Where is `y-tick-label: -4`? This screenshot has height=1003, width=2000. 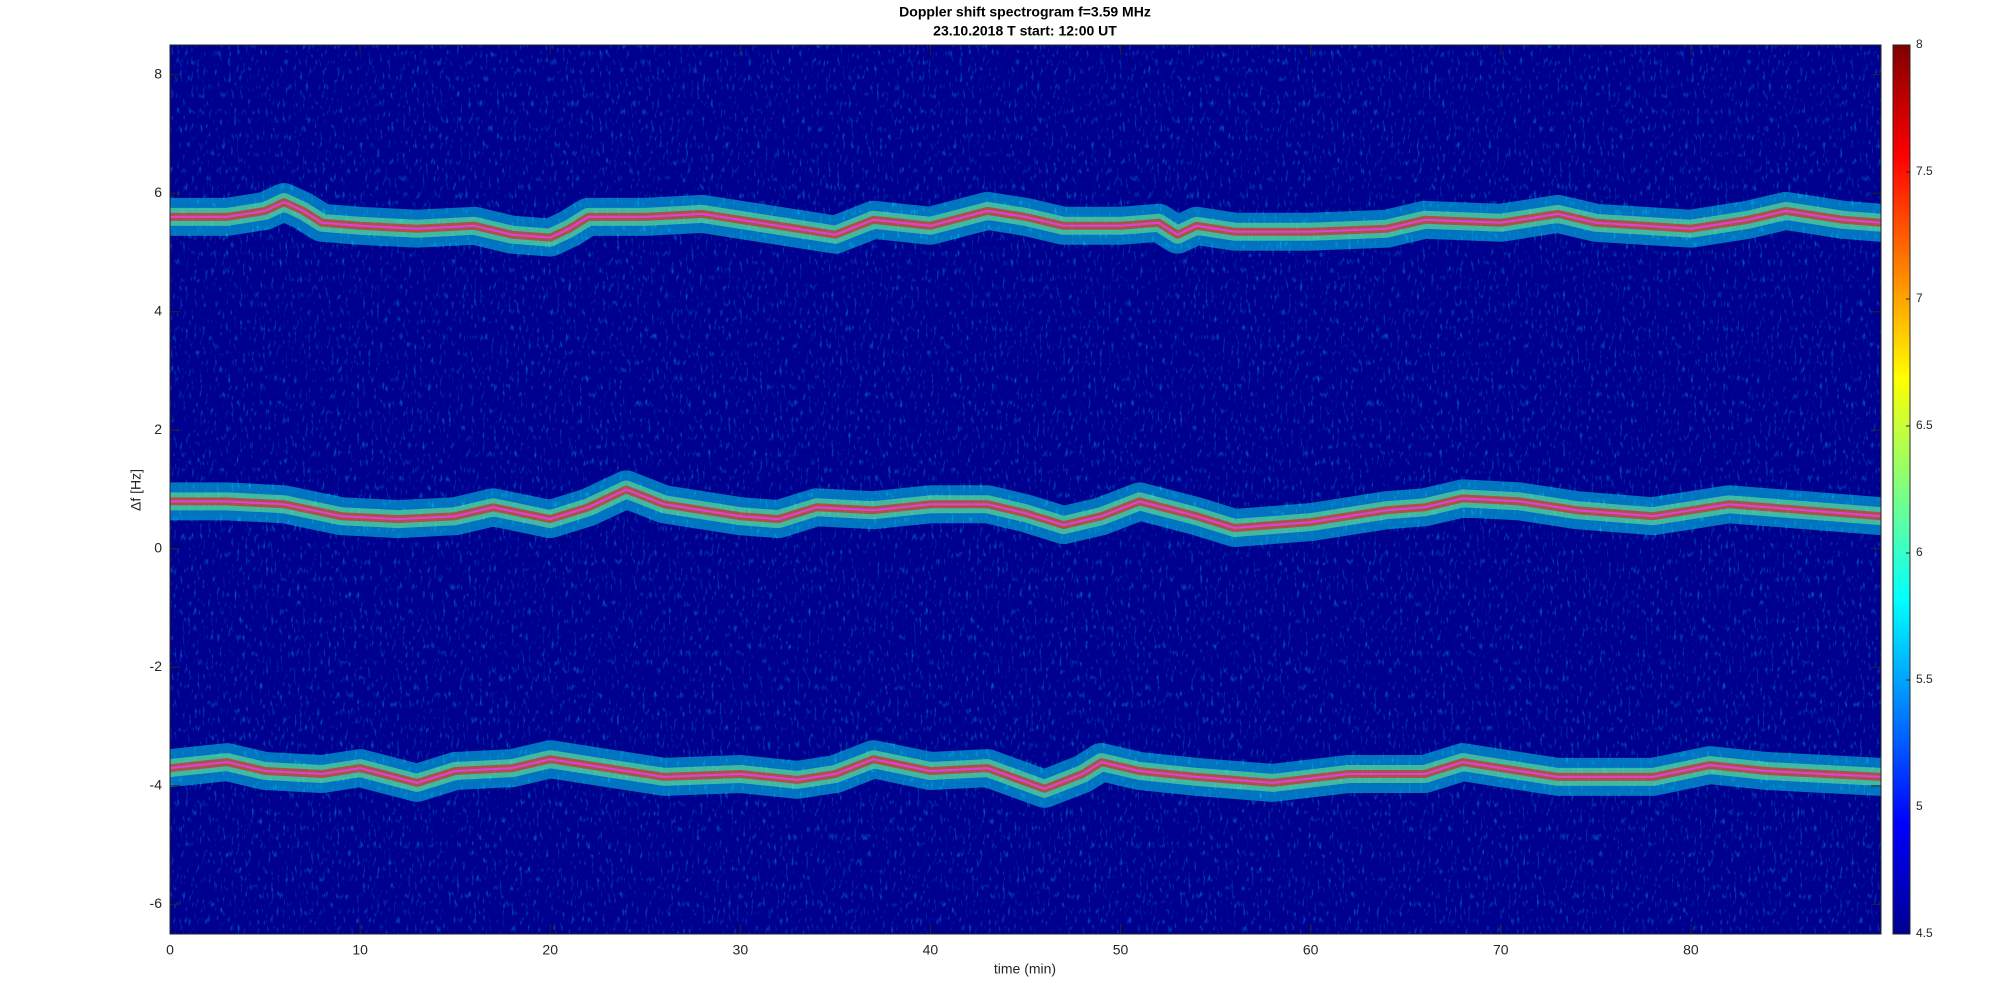 y-tick-label: -4 is located at coordinates (156, 785).